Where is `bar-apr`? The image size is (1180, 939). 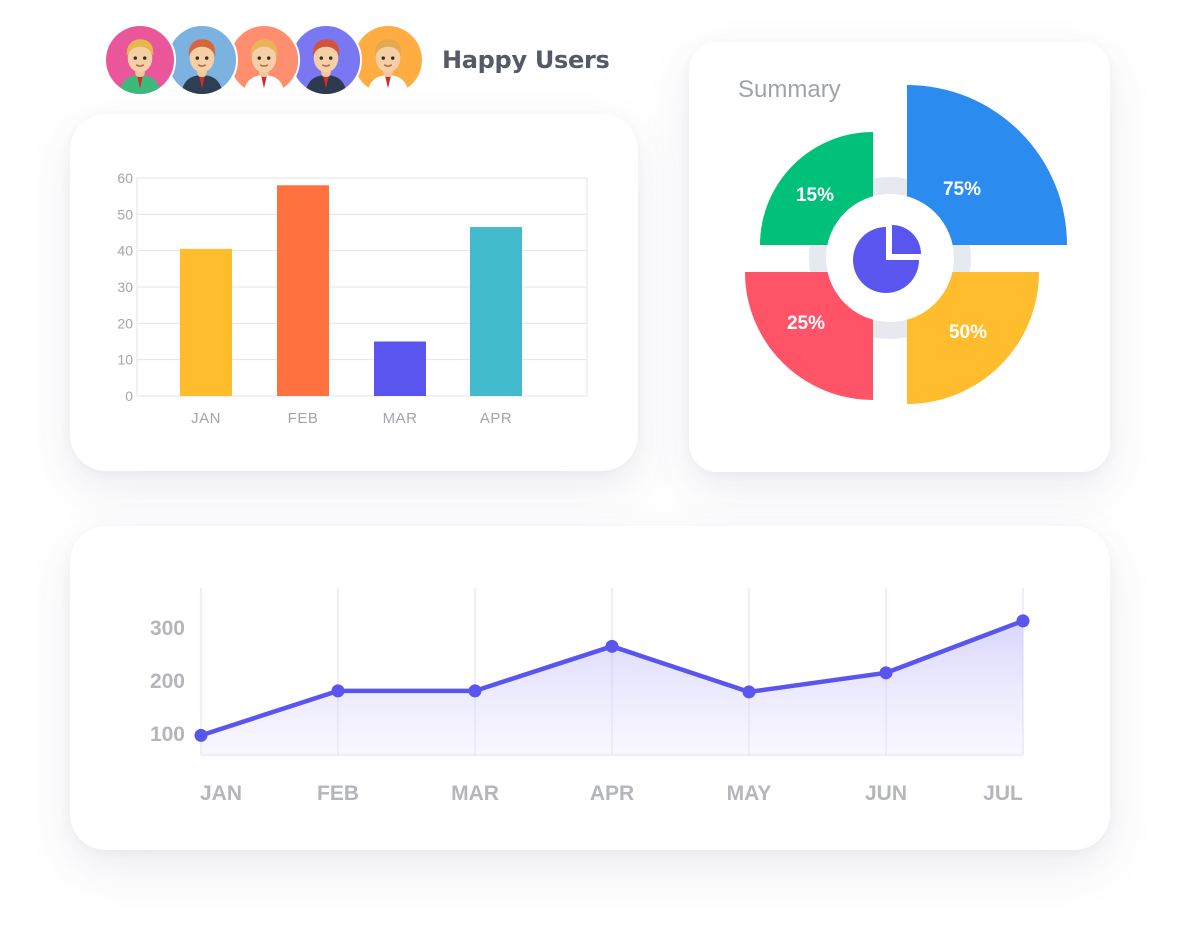
bar-apr is located at coordinates (496, 311).